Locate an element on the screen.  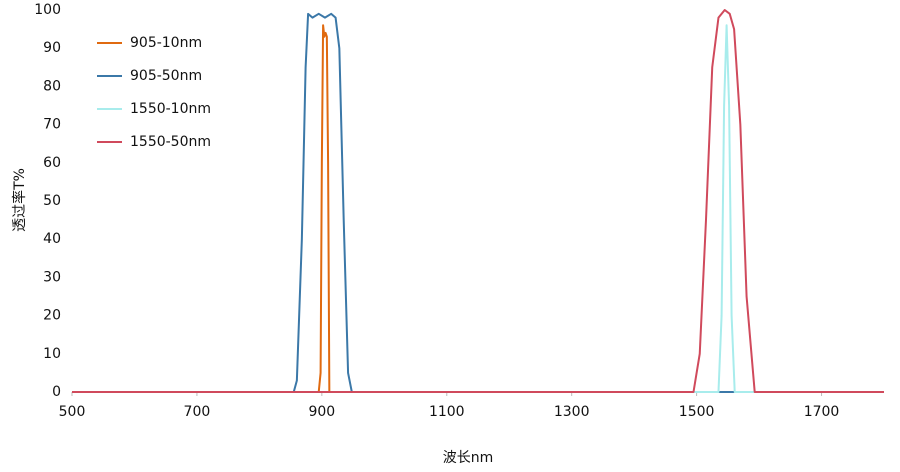
y-tick-label: 50 is located at coordinates (52, 201).